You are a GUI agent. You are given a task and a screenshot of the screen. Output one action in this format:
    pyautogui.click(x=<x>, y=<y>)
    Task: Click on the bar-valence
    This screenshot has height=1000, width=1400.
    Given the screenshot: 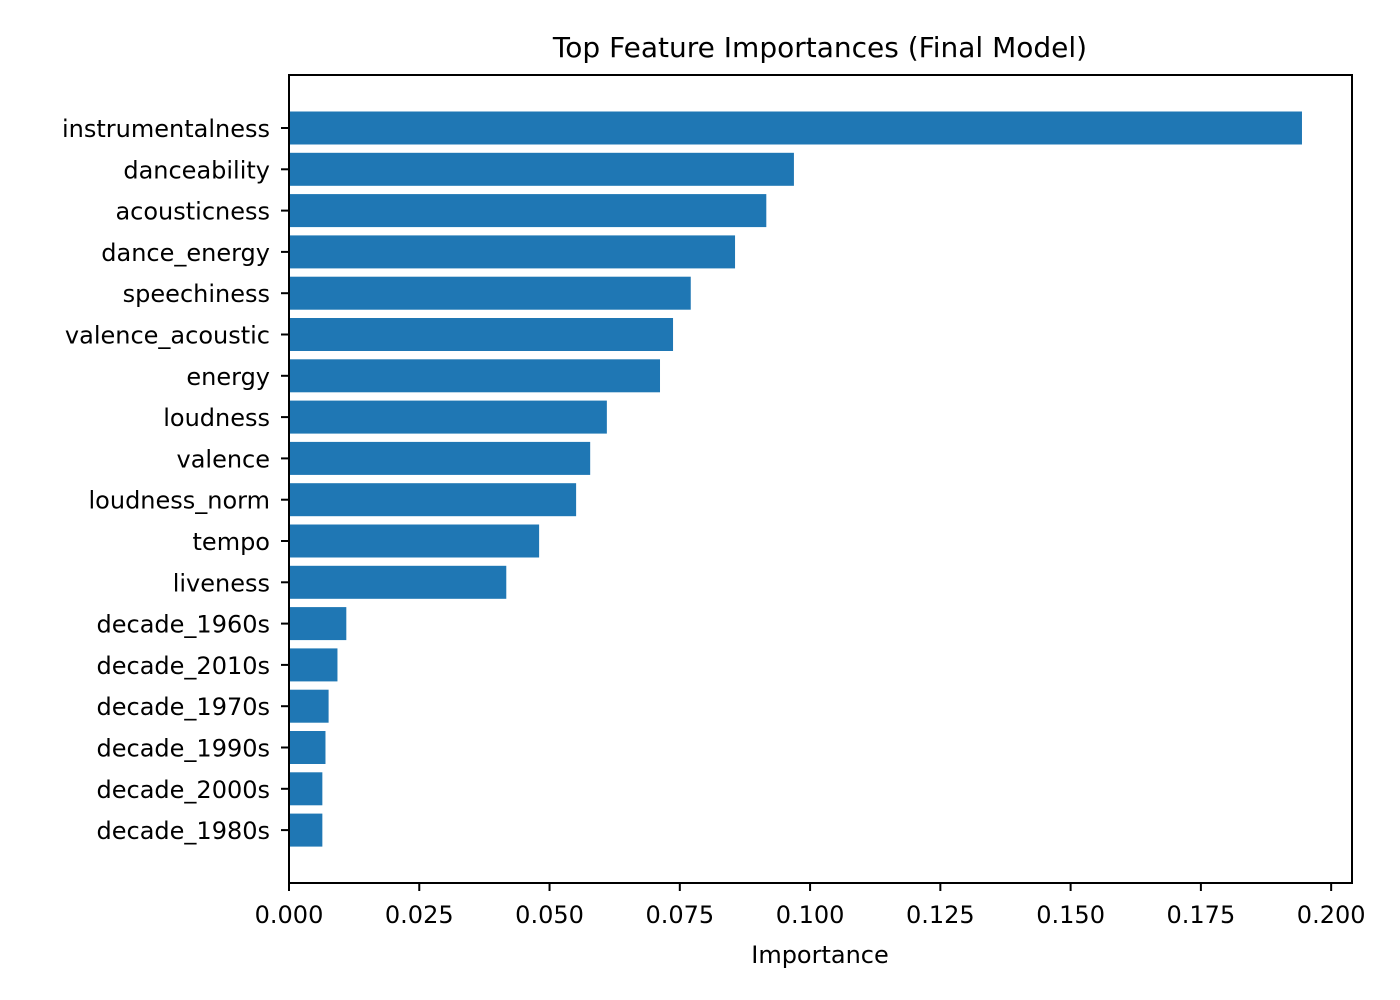 What is the action you would take?
    pyautogui.click(x=440, y=458)
    